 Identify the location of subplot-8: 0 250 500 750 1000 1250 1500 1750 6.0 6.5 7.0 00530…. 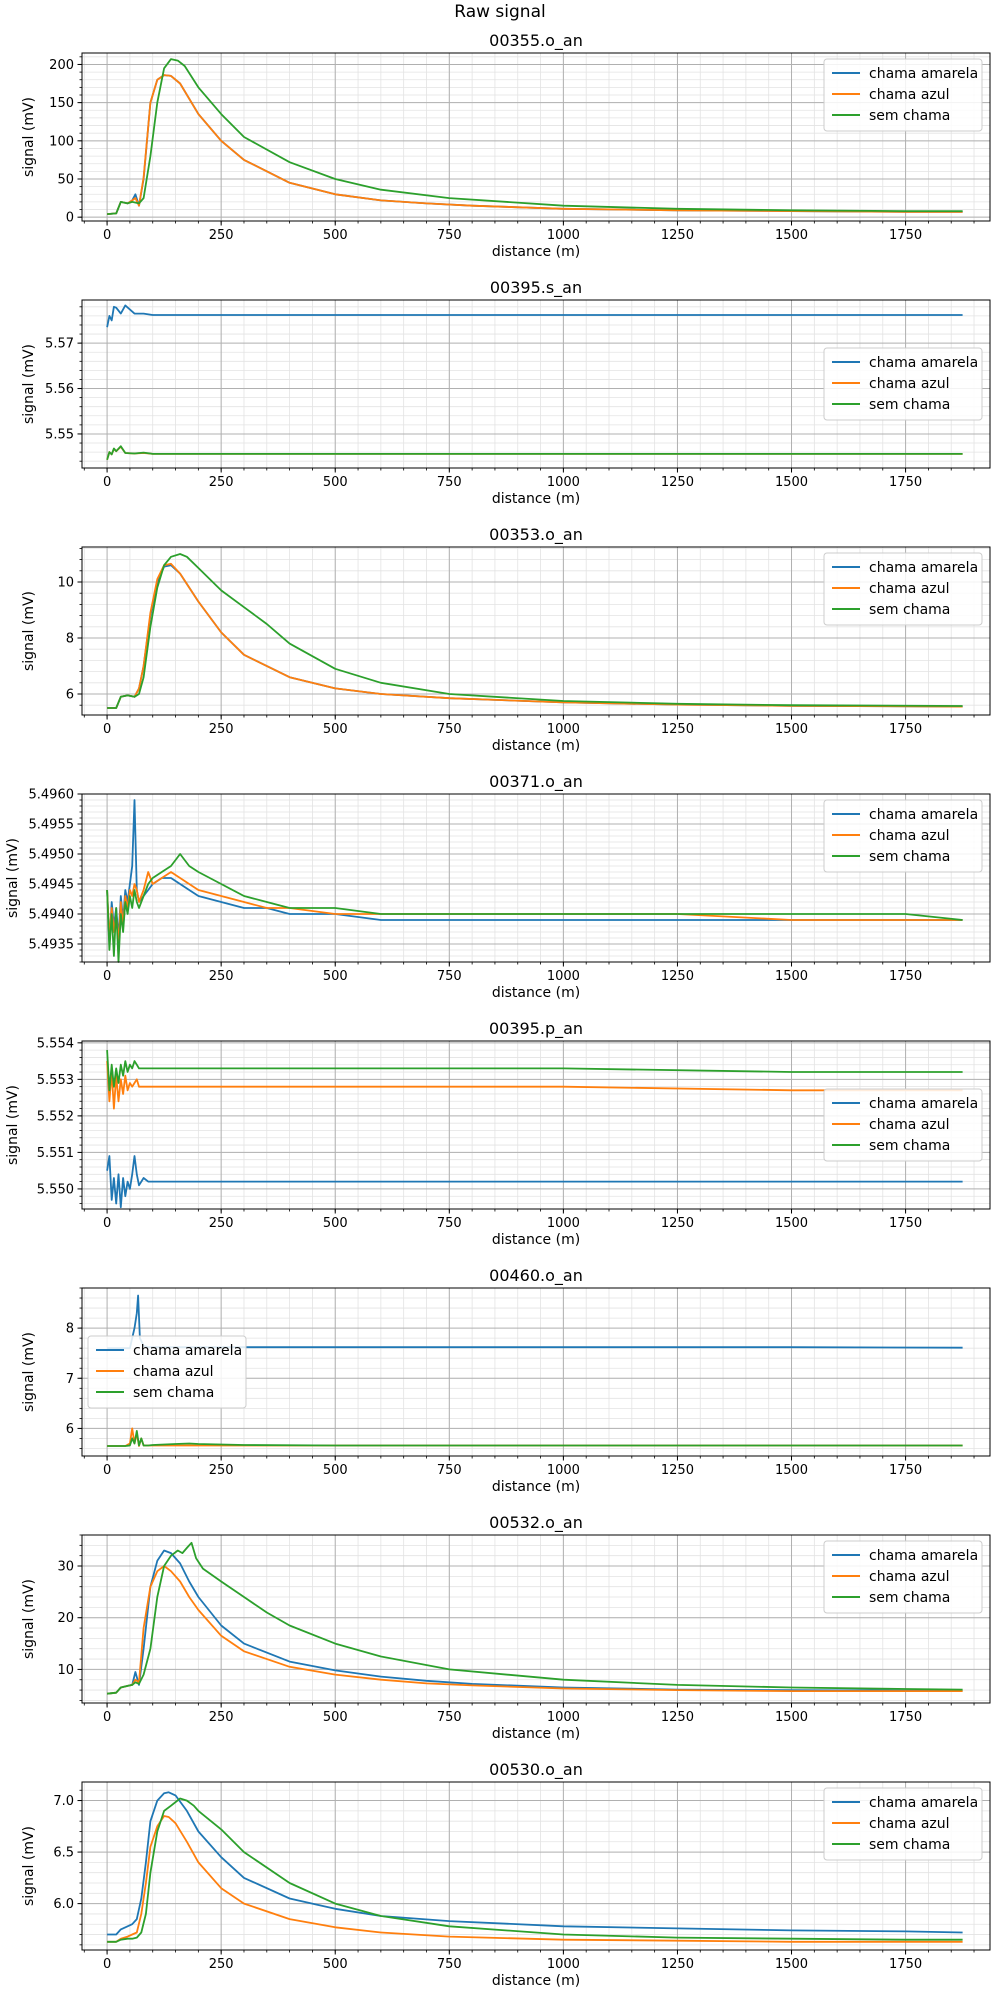
(506, 1874).